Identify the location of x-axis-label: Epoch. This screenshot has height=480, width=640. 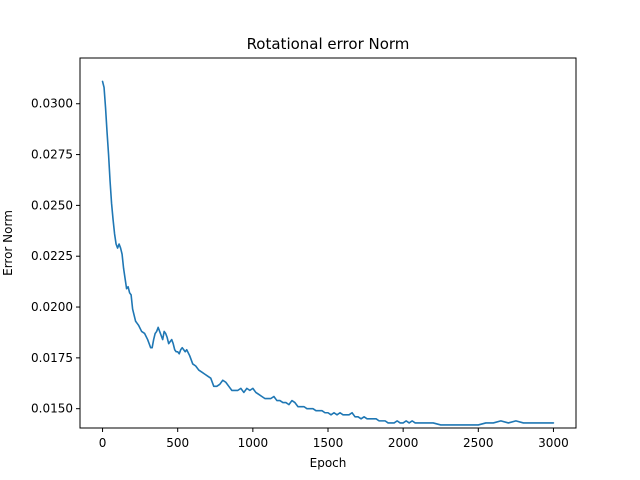
(328, 463).